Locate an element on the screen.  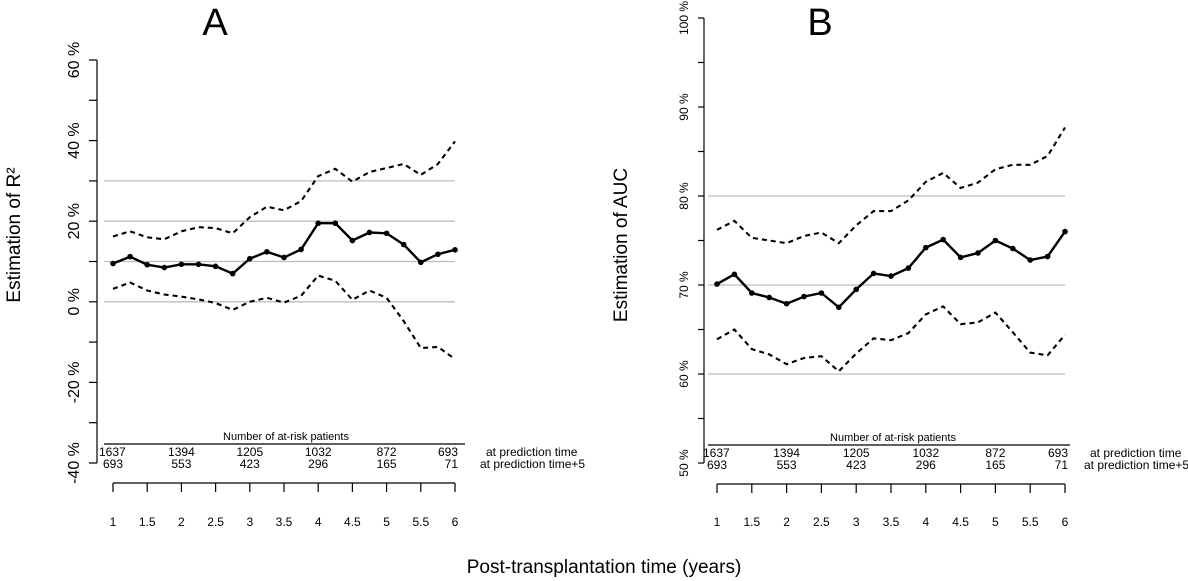
y-axis-label: Estimation of R² is located at coordinates (14, 234).